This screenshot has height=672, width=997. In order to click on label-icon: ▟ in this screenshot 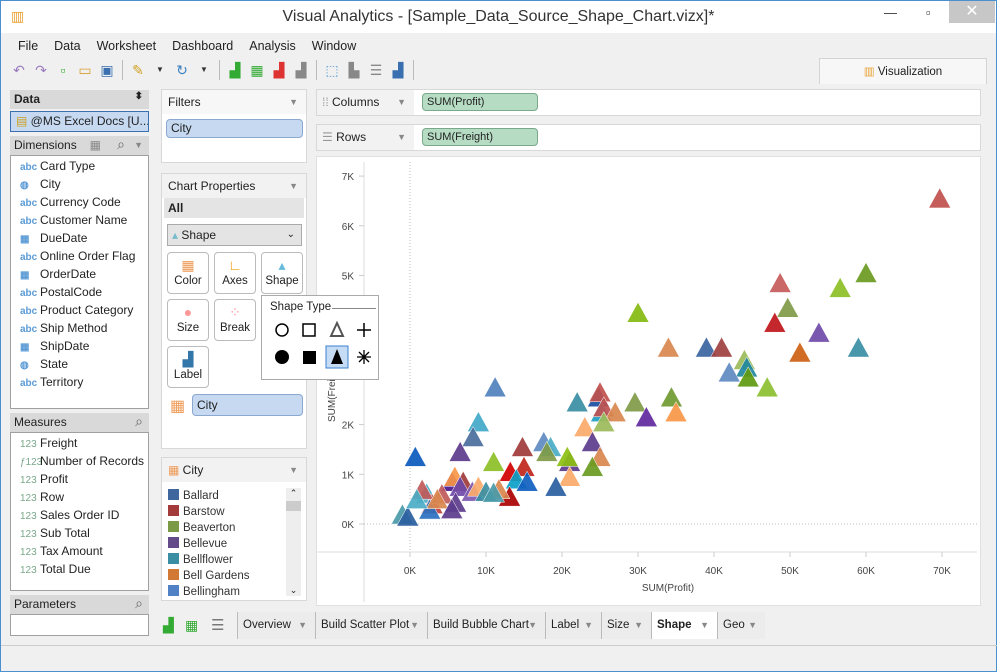, I will do `click(398, 70)`.